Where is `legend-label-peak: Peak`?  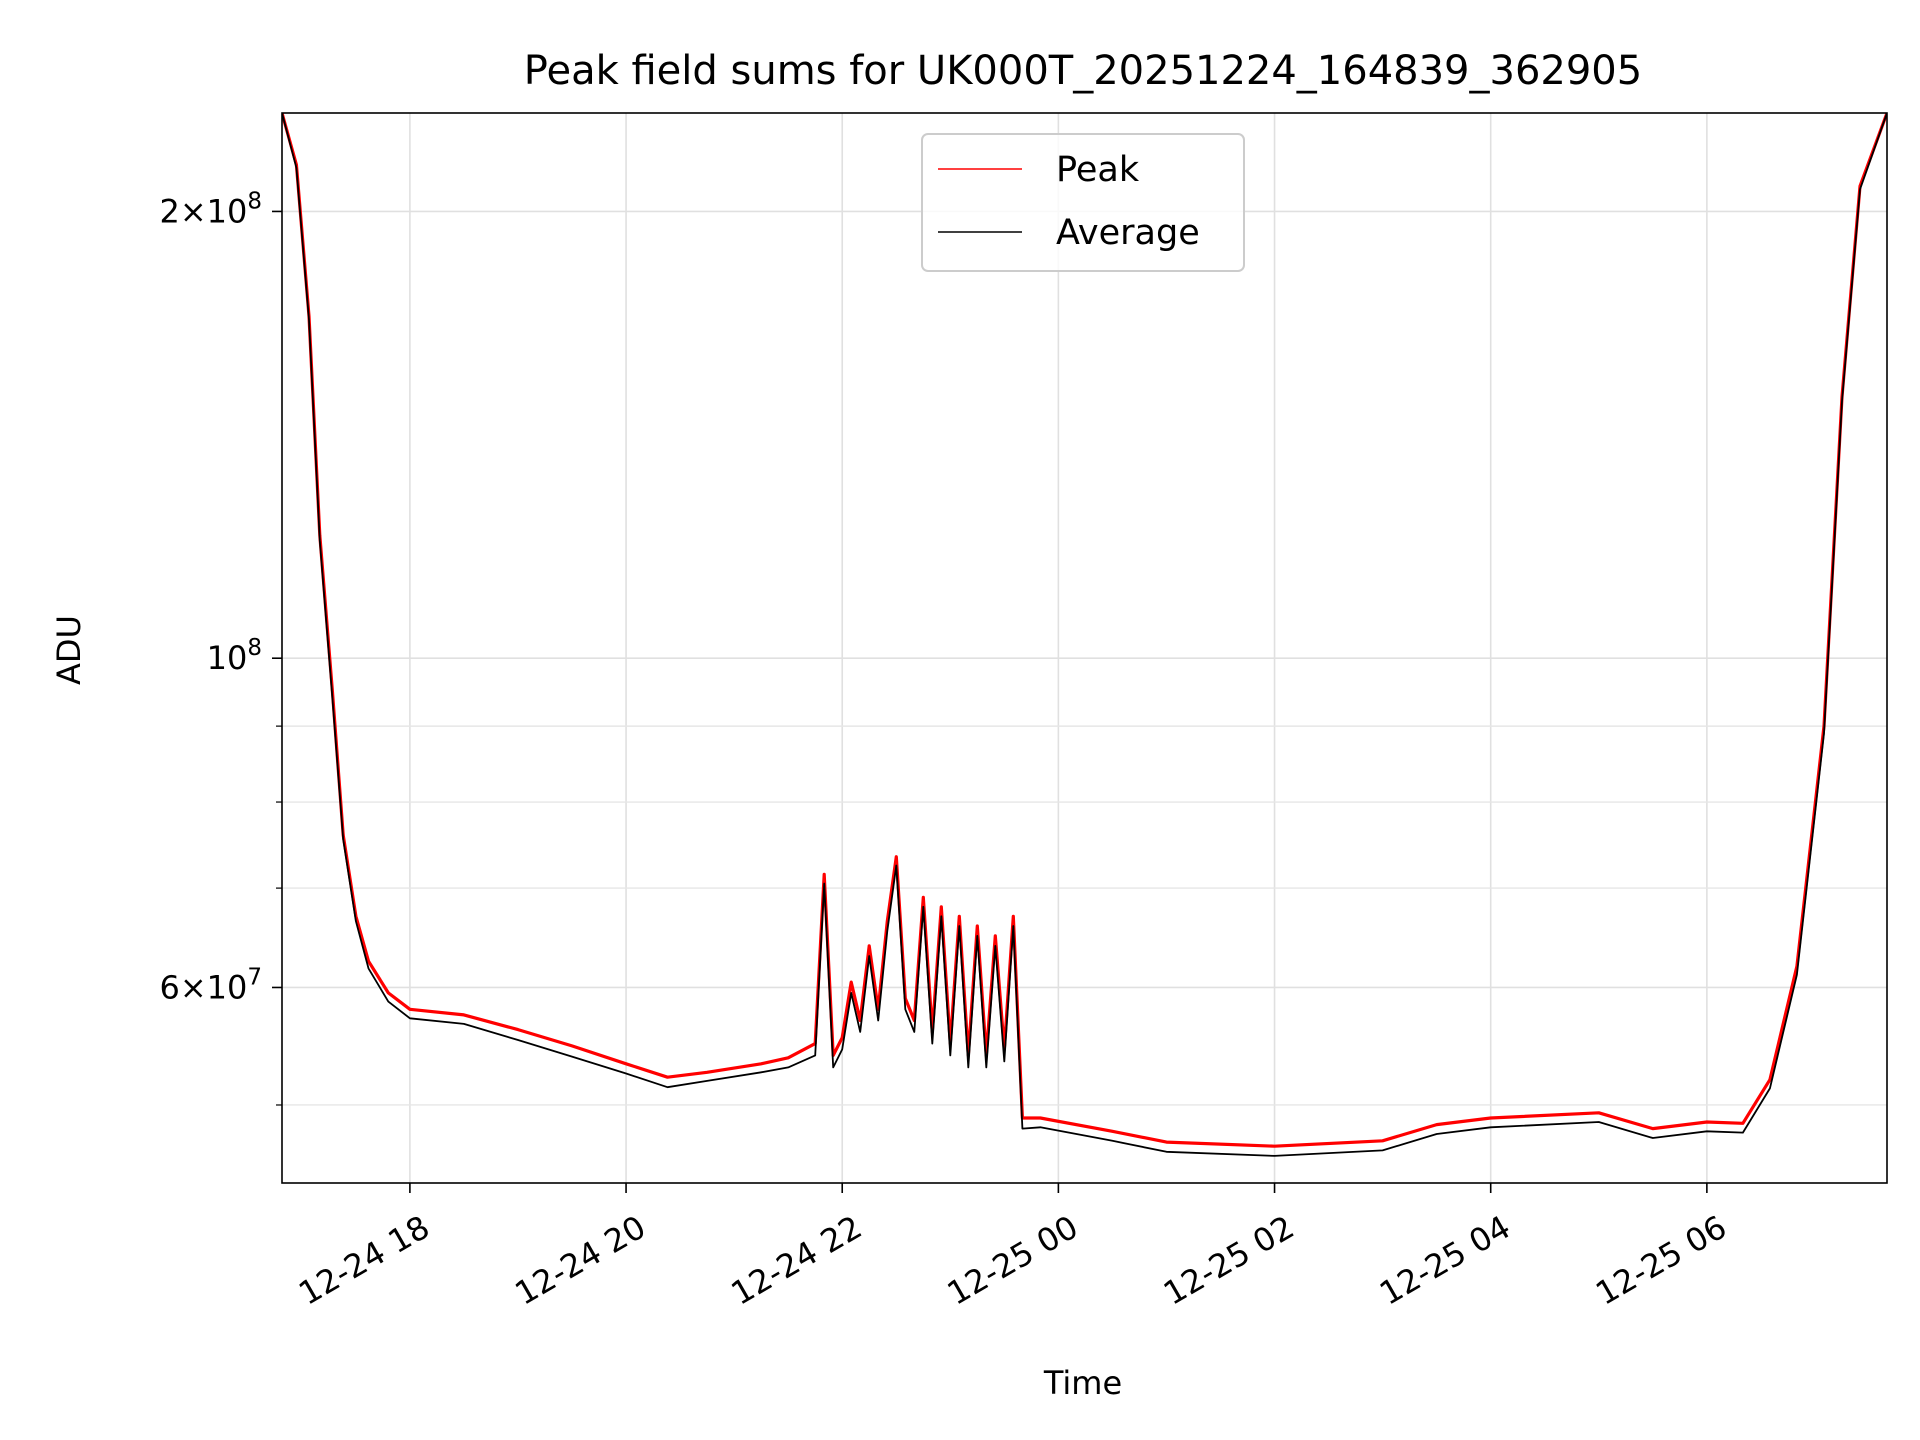
legend-label-peak: Peak is located at coordinates (1098, 170).